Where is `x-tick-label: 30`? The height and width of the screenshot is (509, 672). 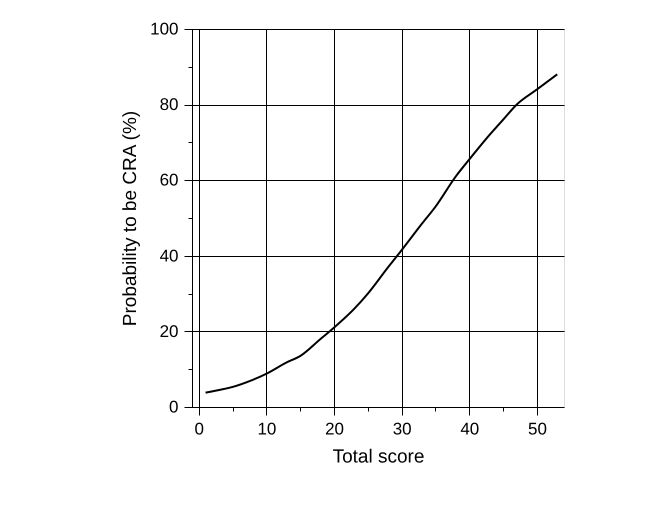
x-tick-label: 30 is located at coordinates (402, 429).